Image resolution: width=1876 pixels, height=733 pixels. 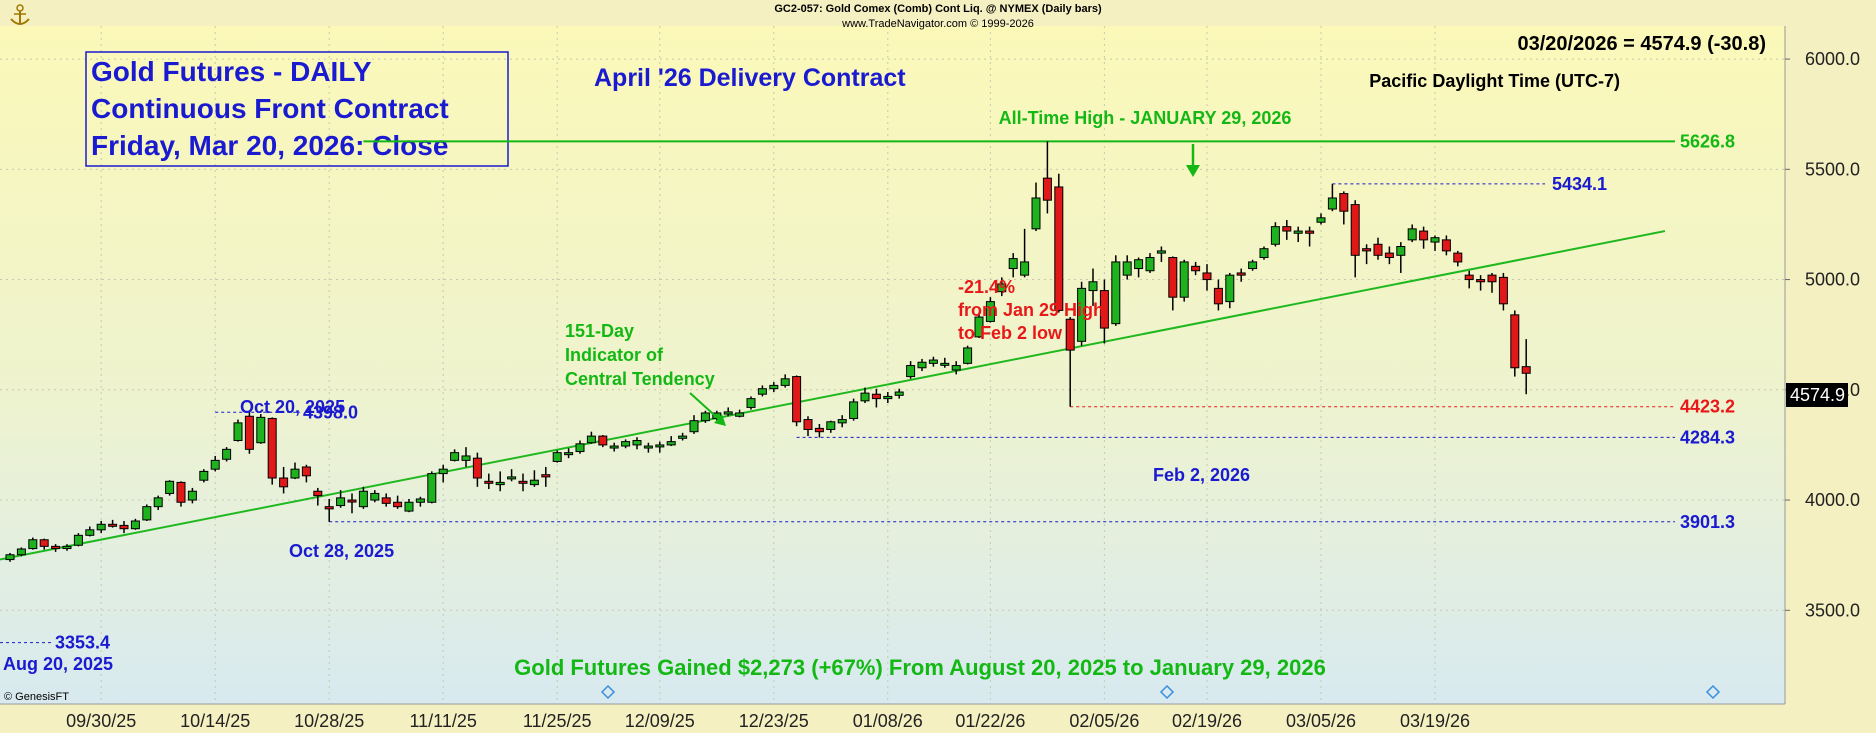 I want to click on title-box, so click(x=297, y=109).